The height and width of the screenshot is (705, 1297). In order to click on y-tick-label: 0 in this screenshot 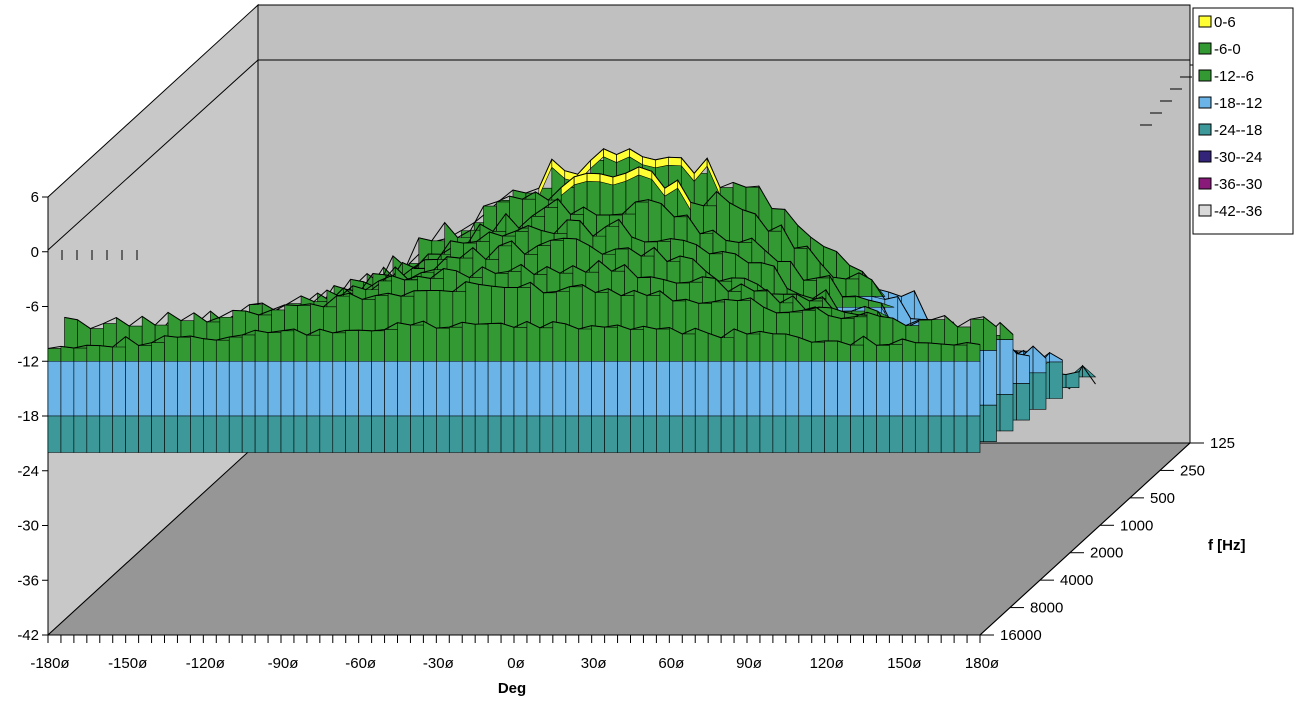, I will do `click(35, 252)`.